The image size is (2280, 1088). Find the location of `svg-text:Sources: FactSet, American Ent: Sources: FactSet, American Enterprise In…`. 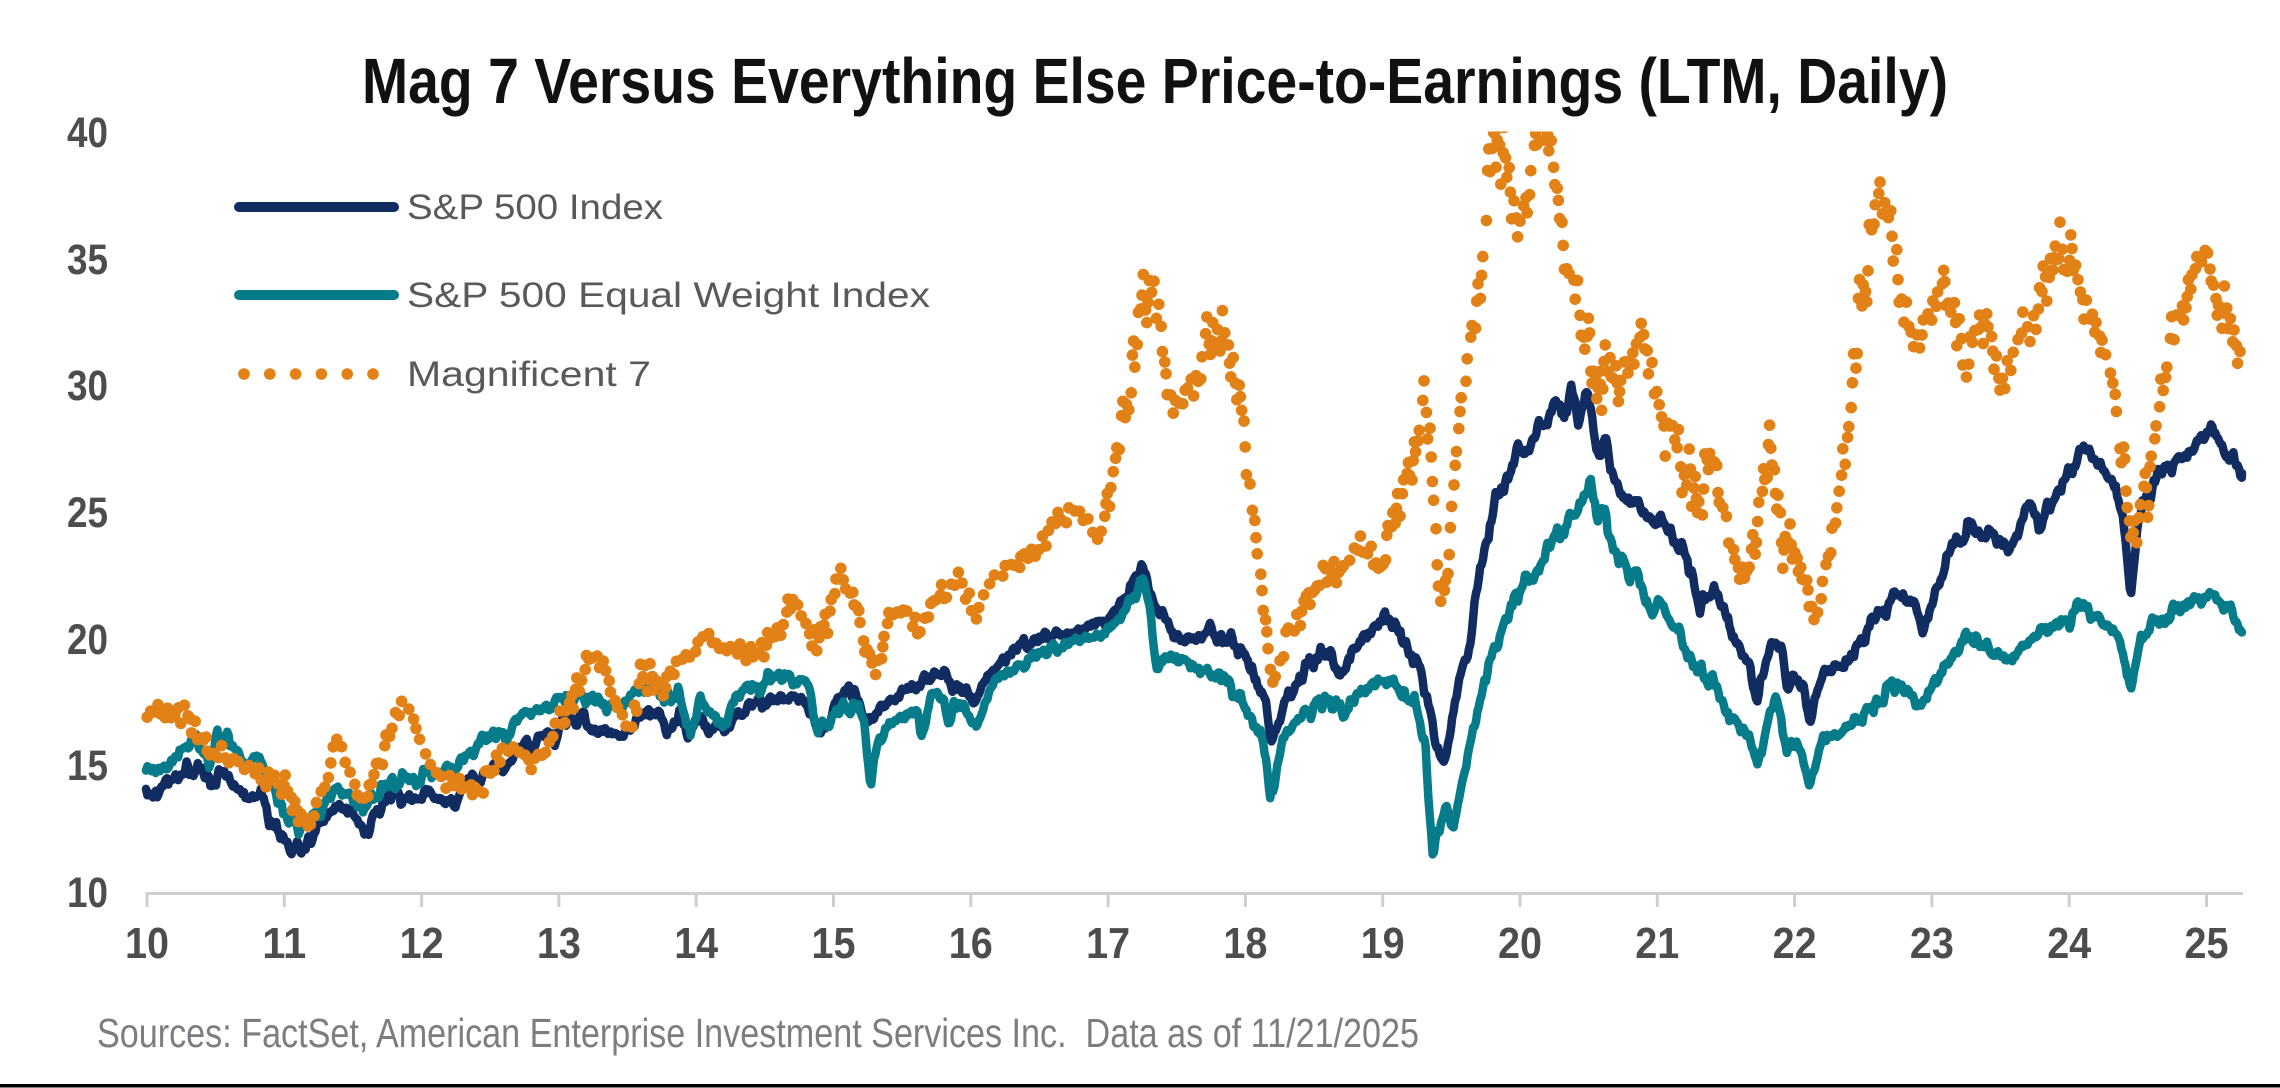

svg-text:Sources: FactSet, American Ent: Sources: FactSet, American Enterprise In… is located at coordinates (758, 1033).